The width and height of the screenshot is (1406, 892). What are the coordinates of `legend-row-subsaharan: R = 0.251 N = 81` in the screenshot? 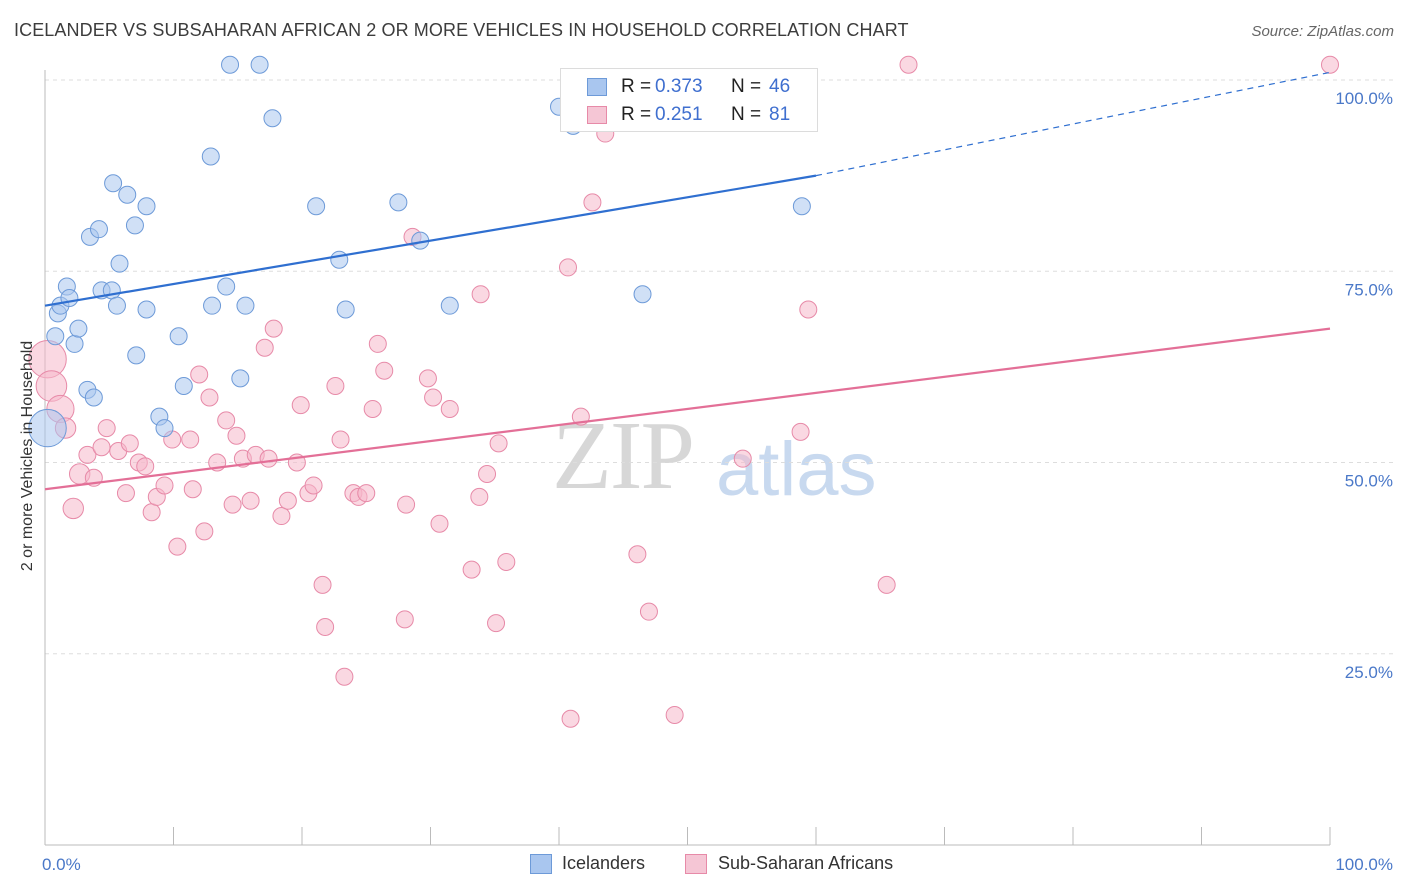 It's located at (689, 116).